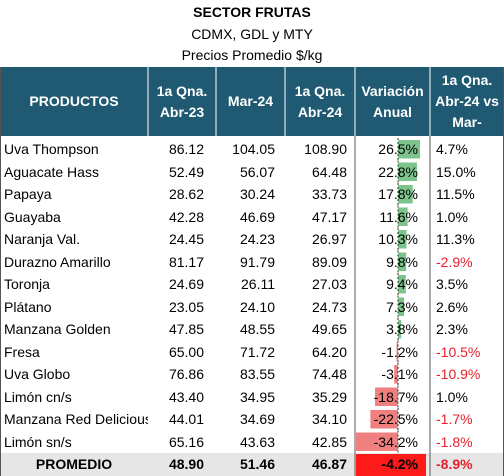 The width and height of the screenshot is (504, 476). What do you see at coordinates (454, 441) in the screenshot?
I see `variation-mensual: -1.8%` at bounding box center [454, 441].